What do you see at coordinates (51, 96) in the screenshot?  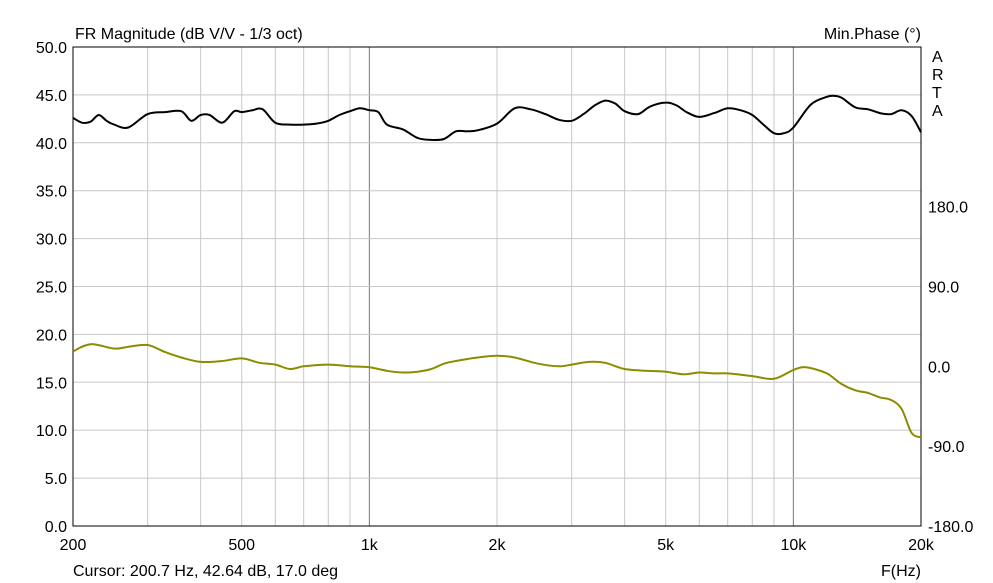 I see `y-tick-label: 45.0` at bounding box center [51, 96].